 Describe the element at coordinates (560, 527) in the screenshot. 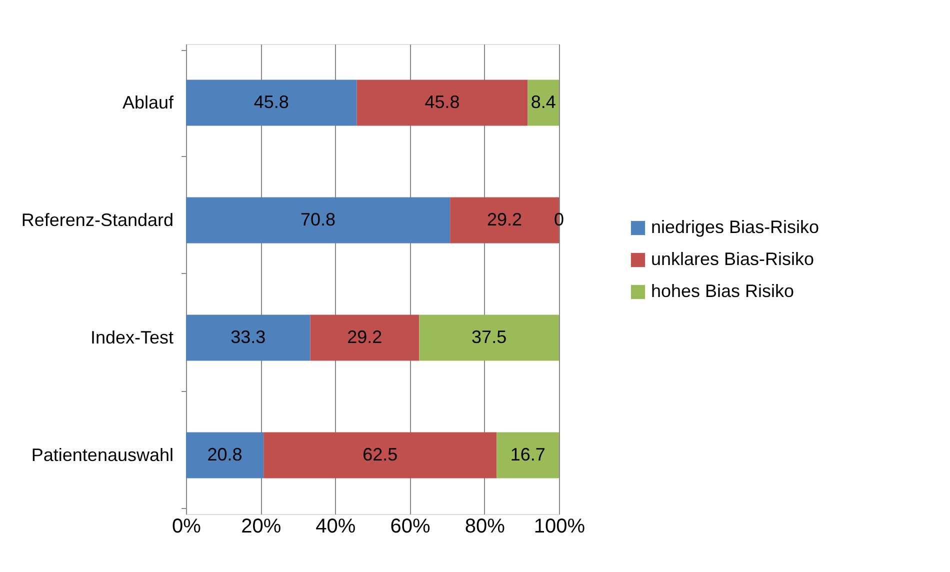

I see `x-tick-label: 100%` at that location.